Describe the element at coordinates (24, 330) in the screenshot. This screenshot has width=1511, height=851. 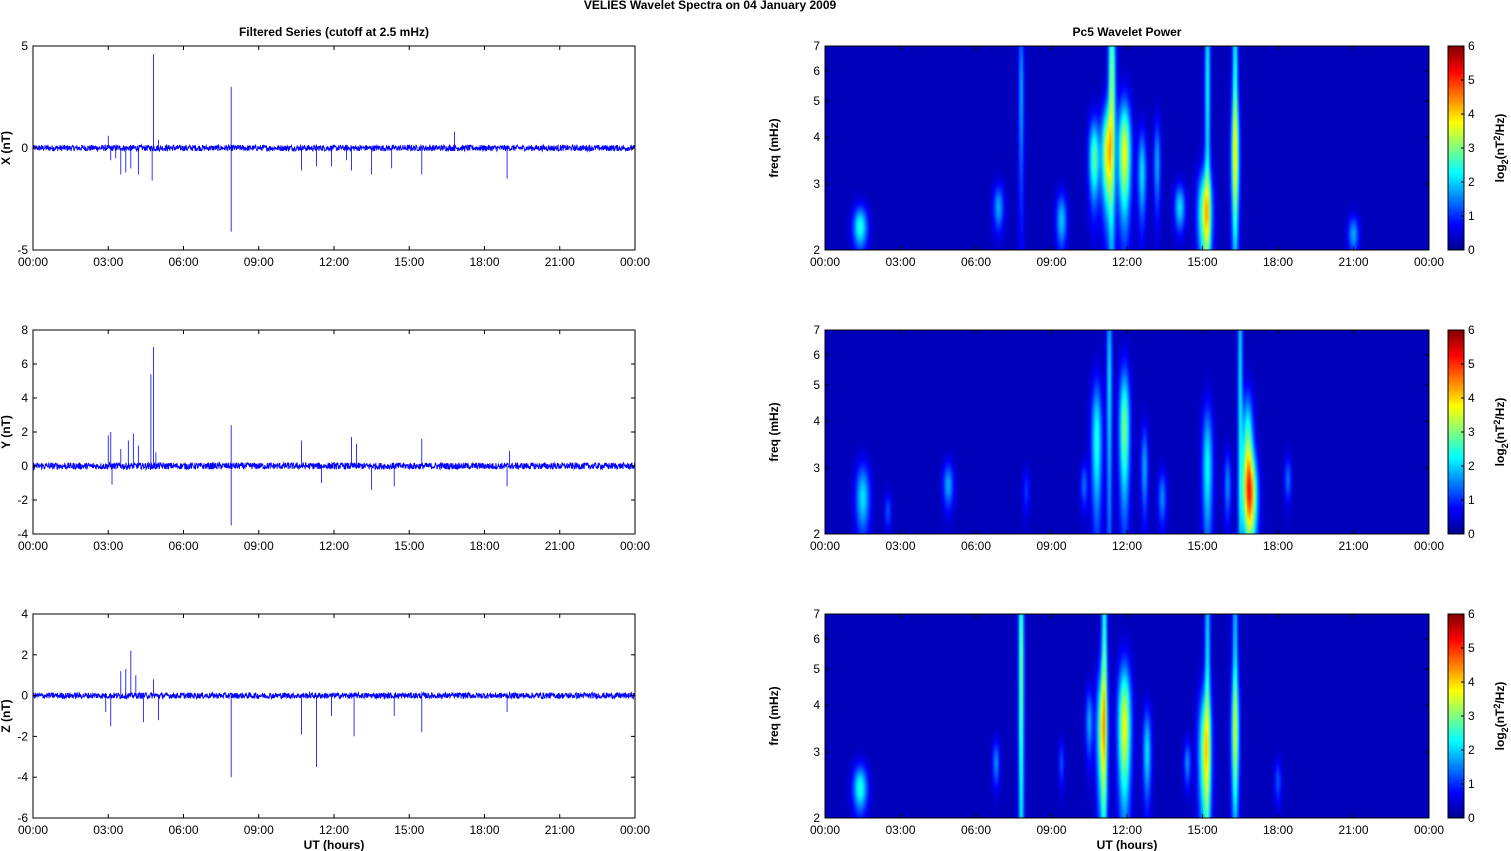
I see `y-tick-label: 8` at that location.